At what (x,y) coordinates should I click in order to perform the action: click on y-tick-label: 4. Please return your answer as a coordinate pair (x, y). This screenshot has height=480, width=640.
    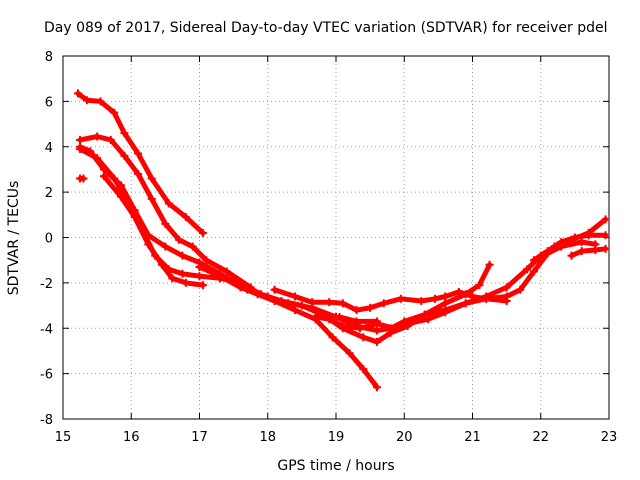
    Looking at the image, I should click on (49, 148).